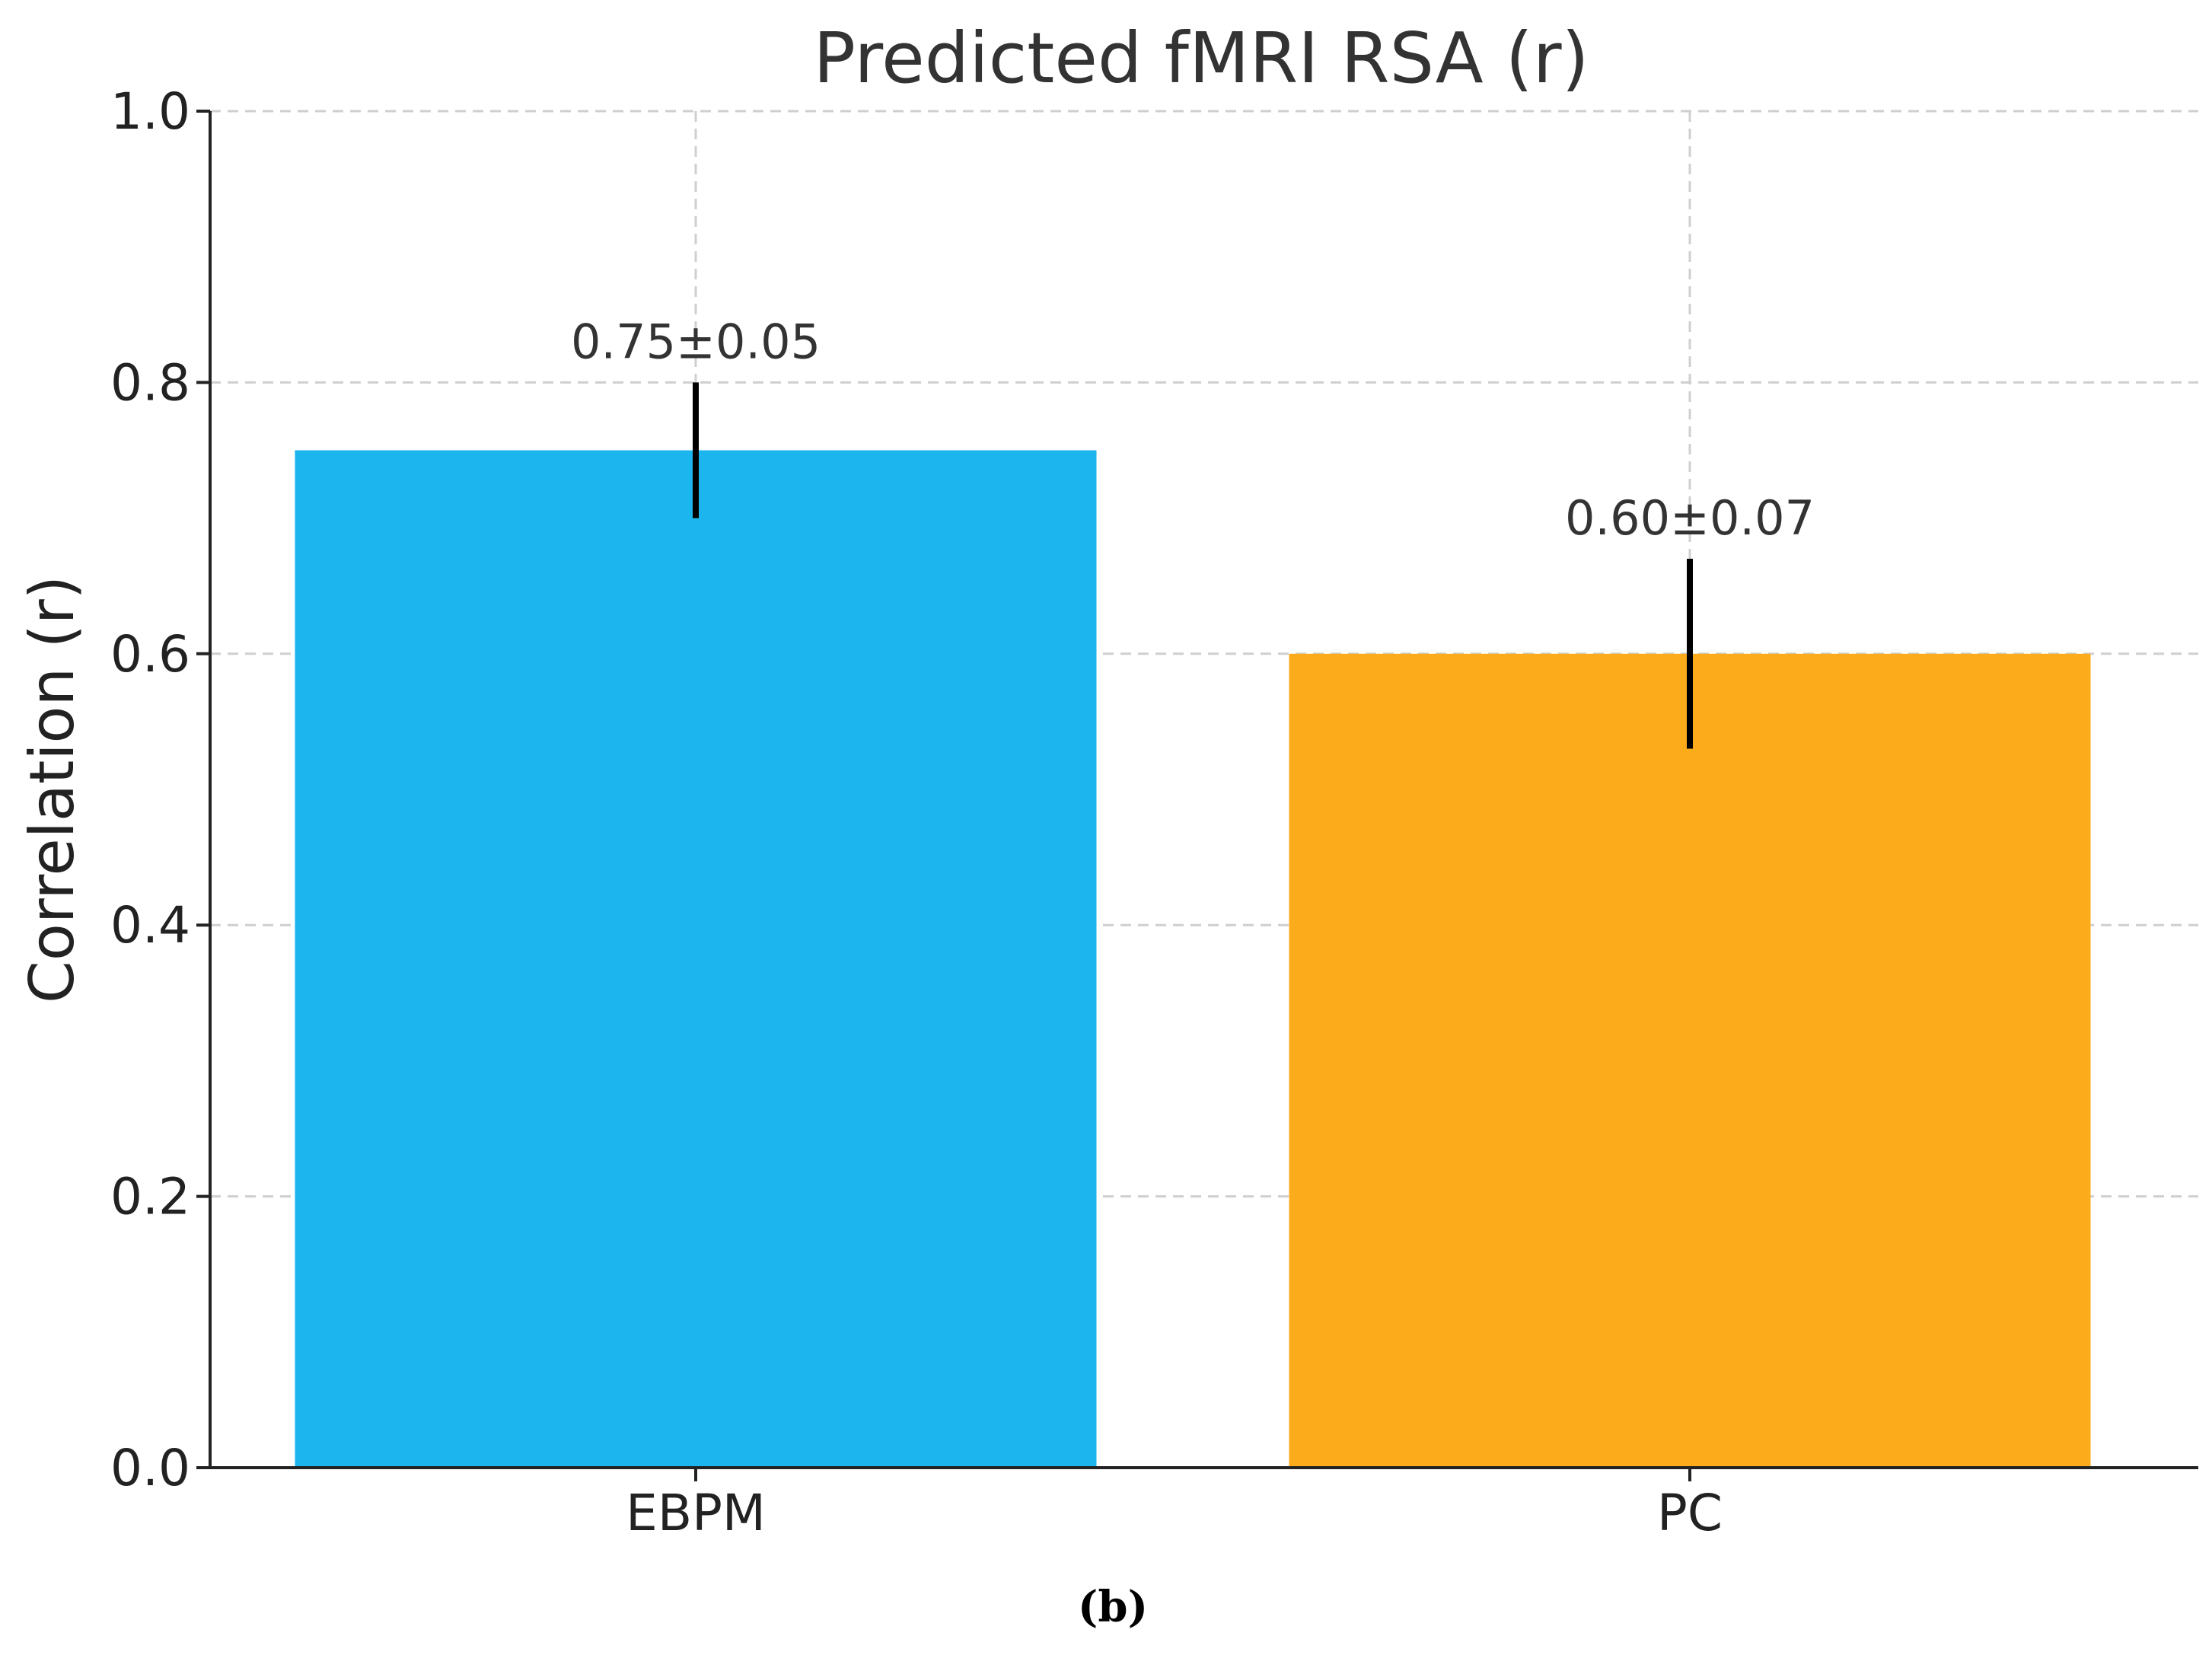 The image size is (2212, 1658). What do you see at coordinates (150, 1197) in the screenshot?
I see `y-tick-label: 0.2` at bounding box center [150, 1197].